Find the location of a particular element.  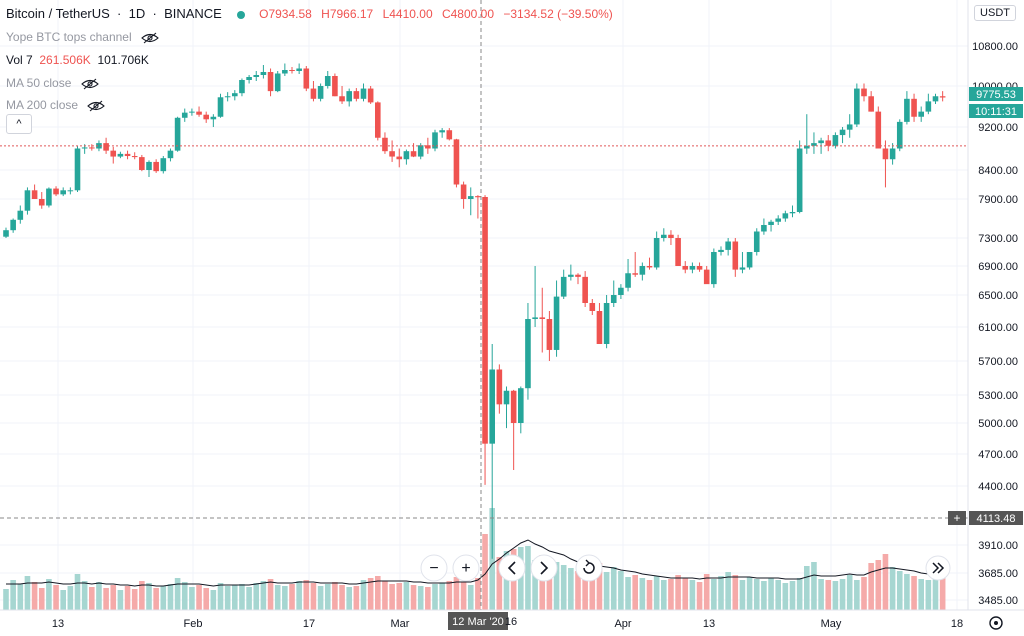

add-alert-button is located at coordinates (957, 518).